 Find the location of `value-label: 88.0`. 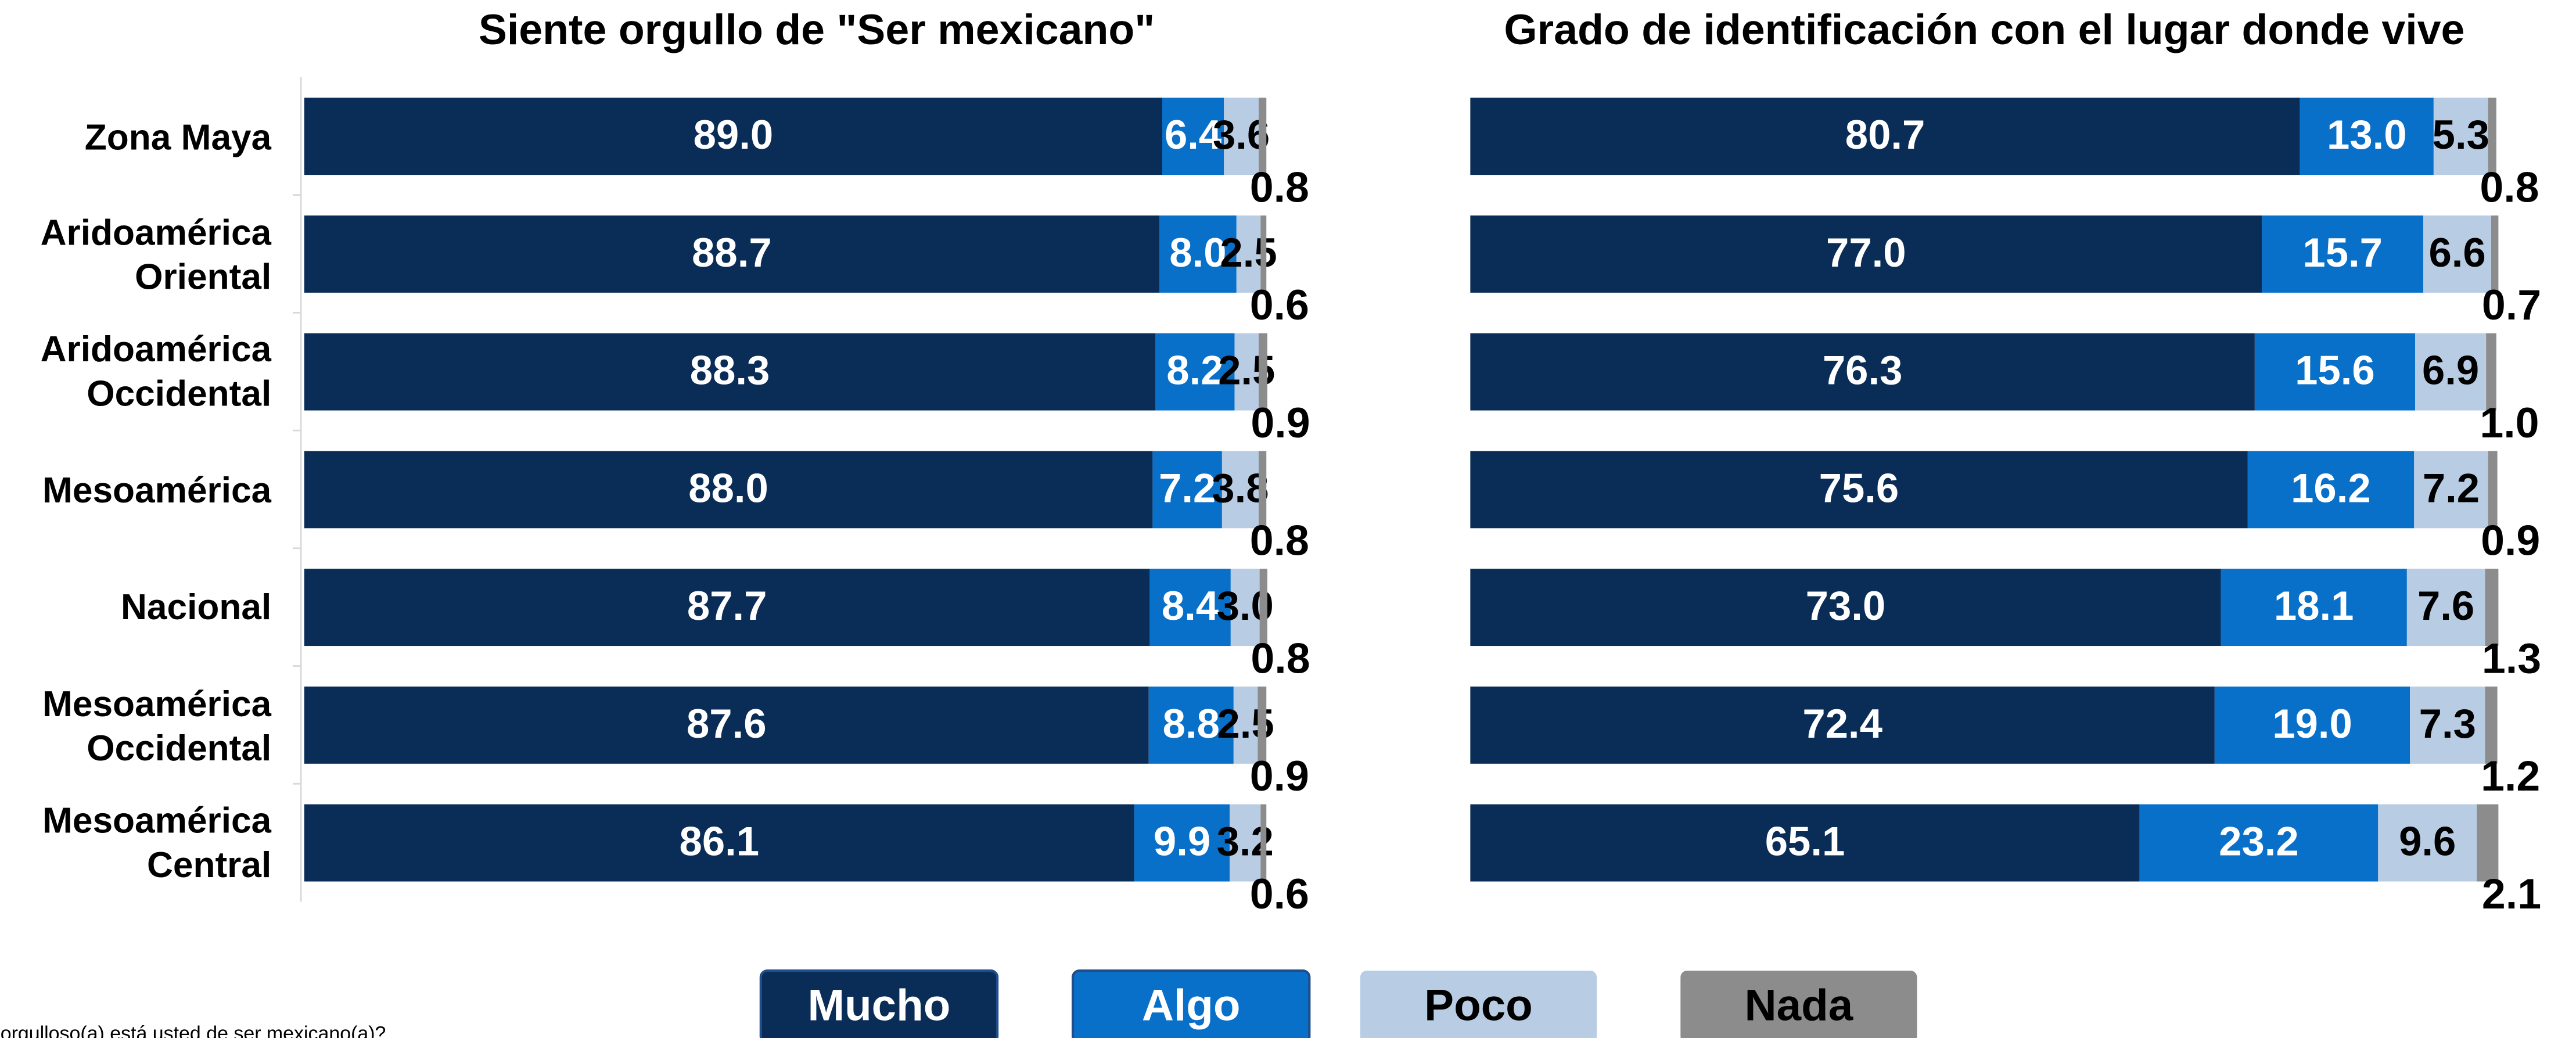

value-label: 88.0 is located at coordinates (728, 488).